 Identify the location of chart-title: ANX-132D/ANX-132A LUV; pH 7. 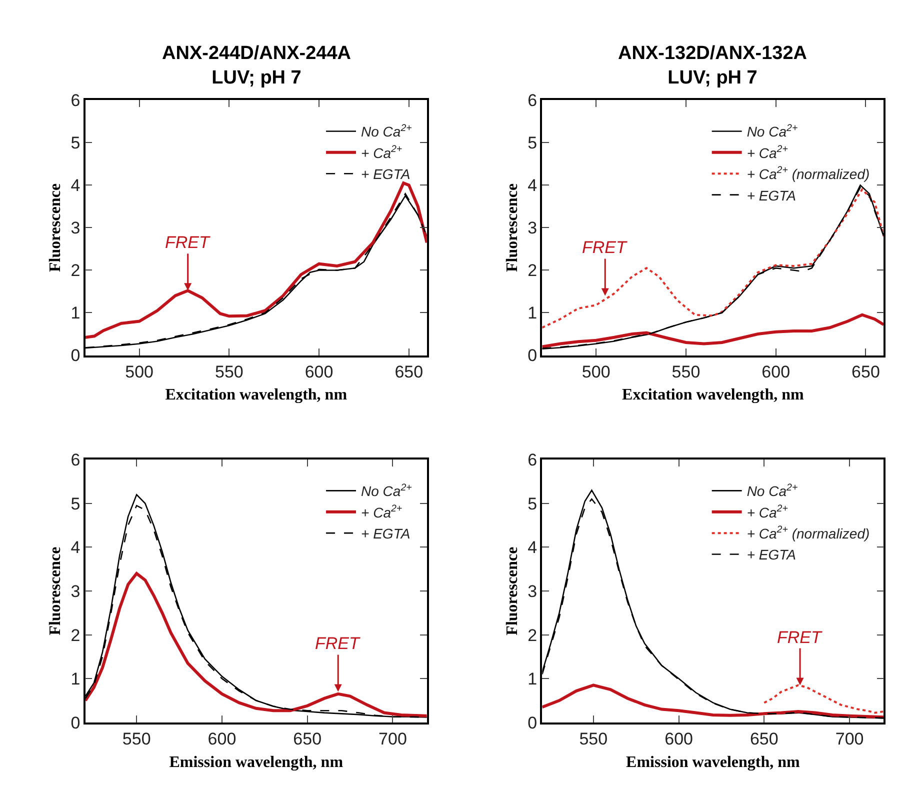
(713, 66).